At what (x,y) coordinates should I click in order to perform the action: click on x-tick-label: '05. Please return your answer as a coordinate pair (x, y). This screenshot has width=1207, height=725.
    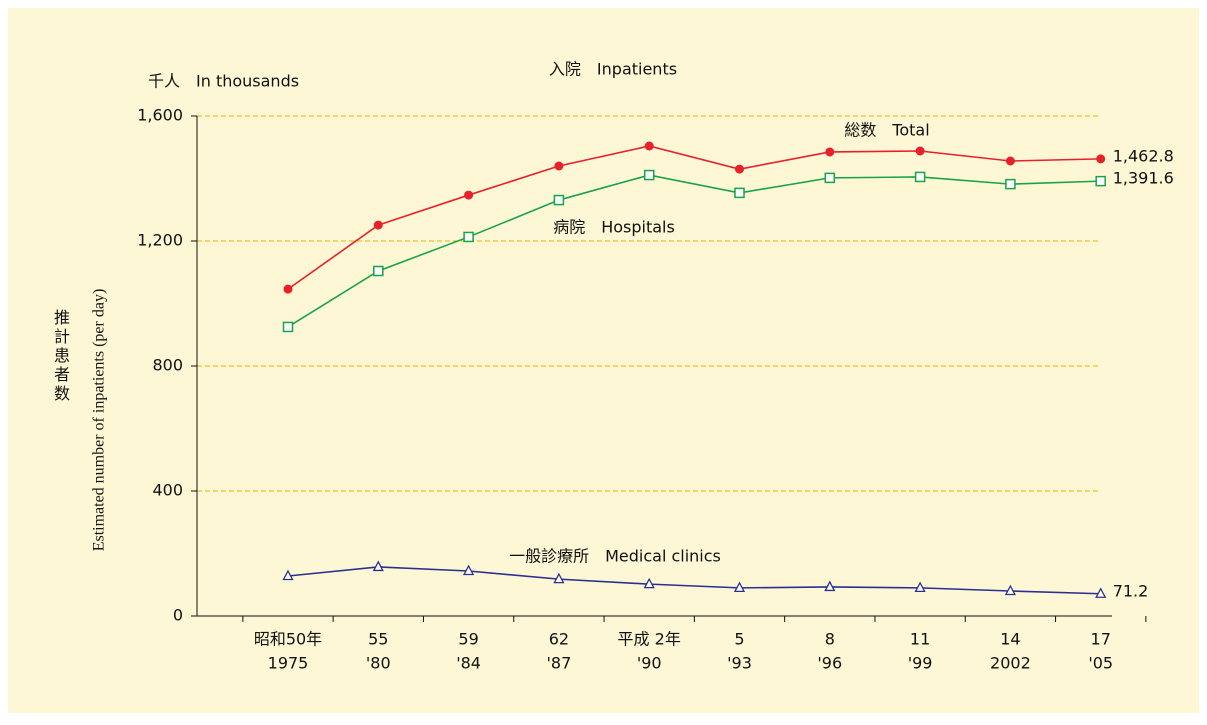
    Looking at the image, I should click on (1100, 663).